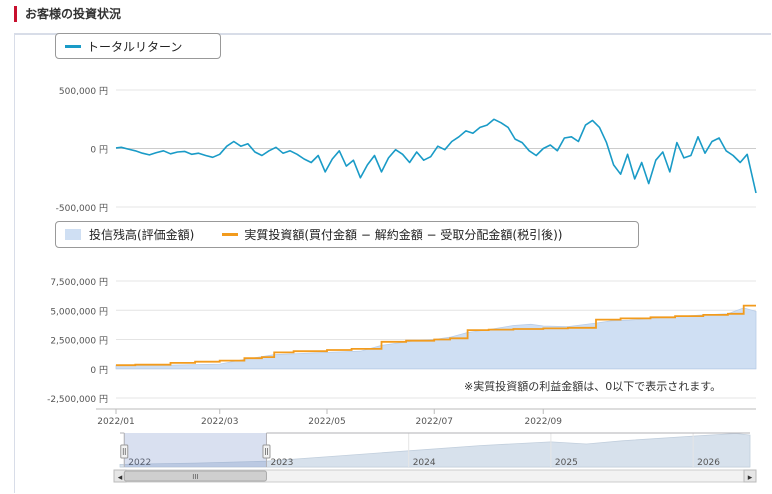  What do you see at coordinates (73, 46) in the screenshot?
I see `total-return-swatch` at bounding box center [73, 46].